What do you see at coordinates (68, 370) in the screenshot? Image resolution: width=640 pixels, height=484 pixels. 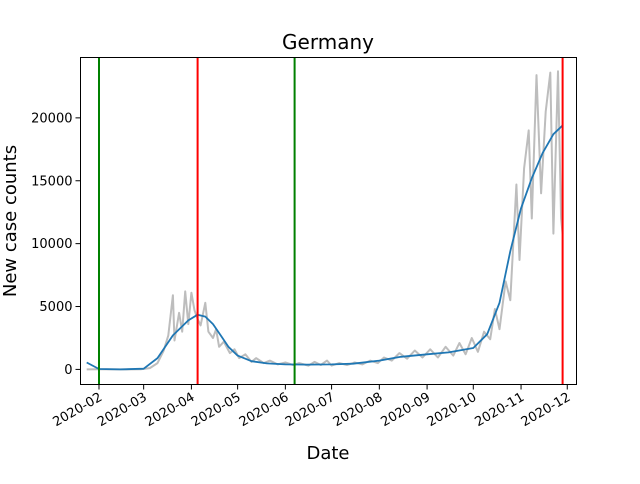 I see `y-tick-label: 0` at bounding box center [68, 370].